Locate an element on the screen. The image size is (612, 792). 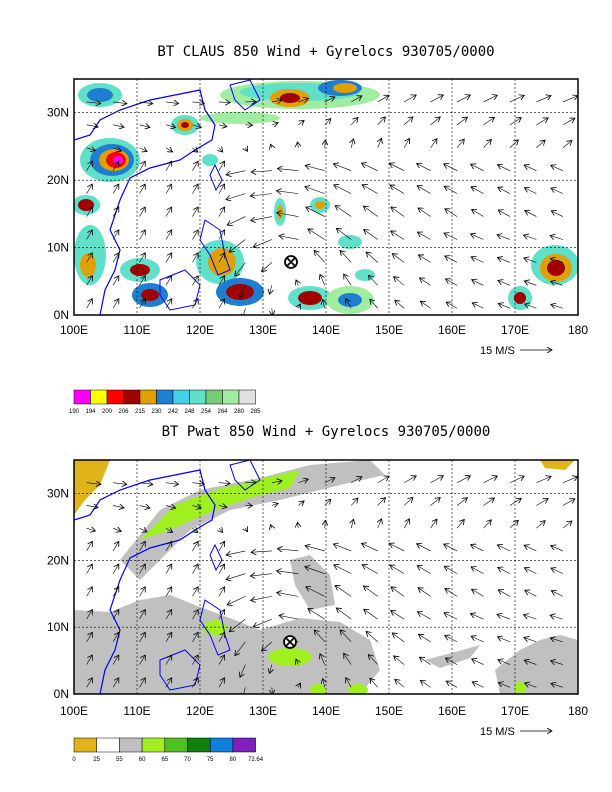
moist-area-central is located at coordinates (312, 582).